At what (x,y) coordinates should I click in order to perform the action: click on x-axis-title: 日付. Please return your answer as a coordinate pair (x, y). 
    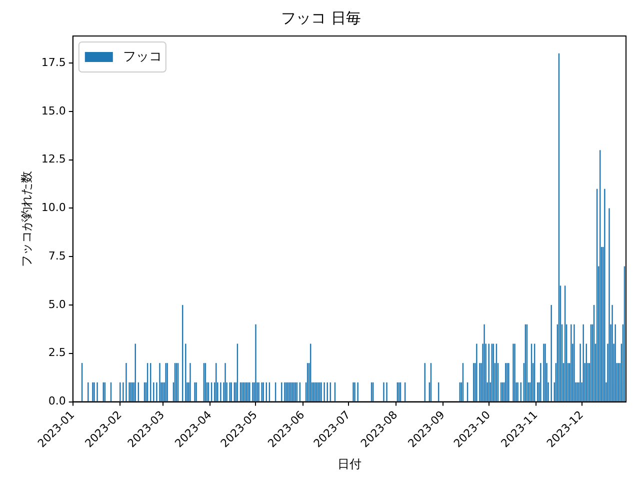
    Looking at the image, I should click on (349, 463).